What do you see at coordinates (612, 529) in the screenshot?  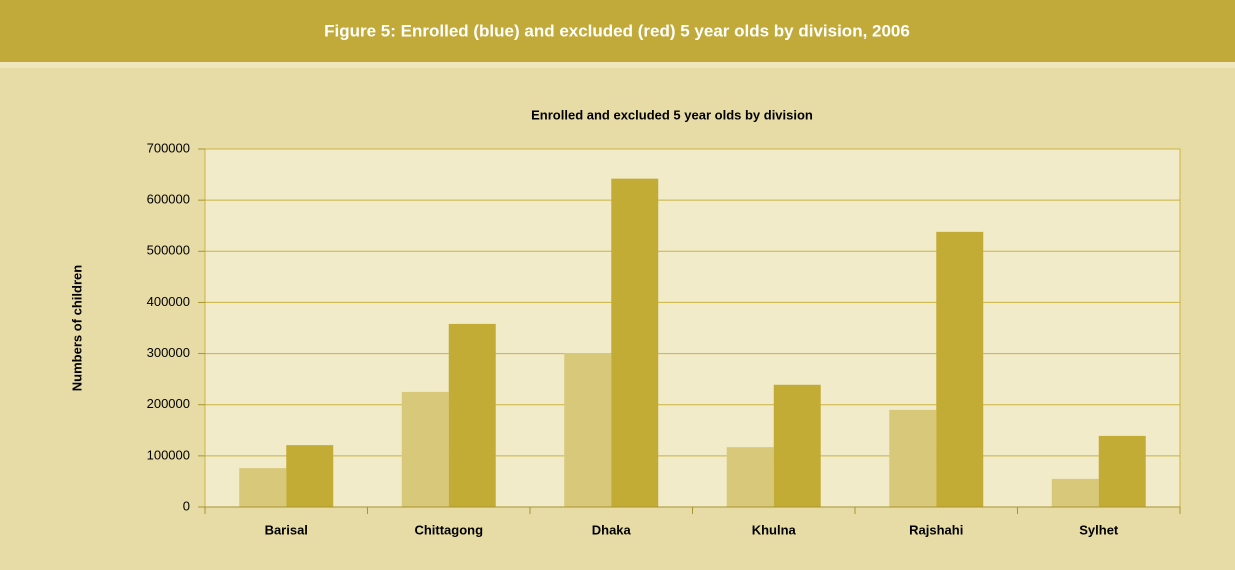 I see `x-tick-label: Dhaka` at bounding box center [612, 529].